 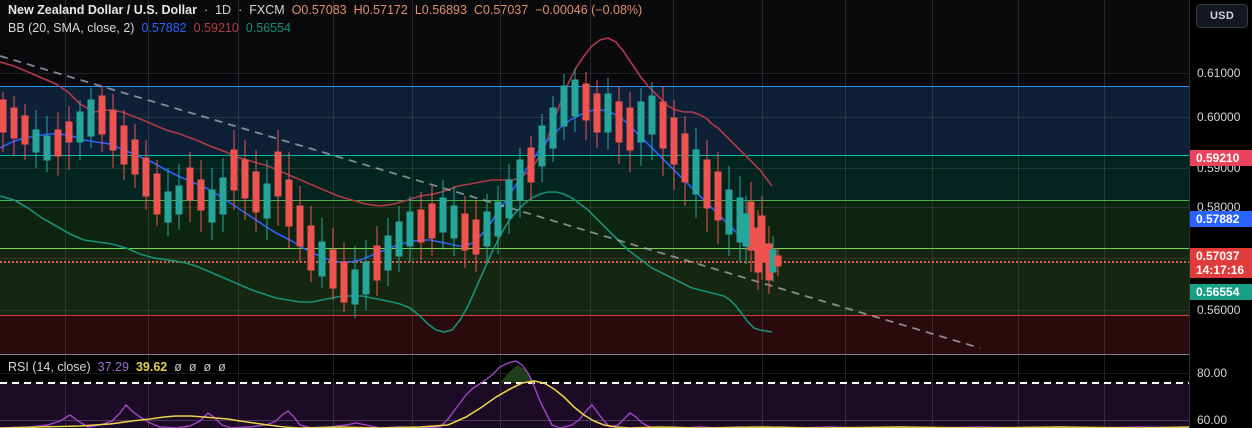 I want to click on ohlc-low: L0.56893, so click(x=440, y=10).